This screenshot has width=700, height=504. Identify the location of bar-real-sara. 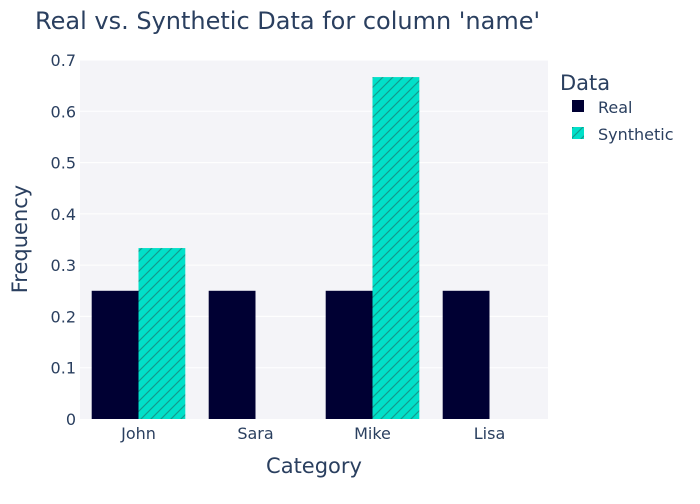
(232, 354).